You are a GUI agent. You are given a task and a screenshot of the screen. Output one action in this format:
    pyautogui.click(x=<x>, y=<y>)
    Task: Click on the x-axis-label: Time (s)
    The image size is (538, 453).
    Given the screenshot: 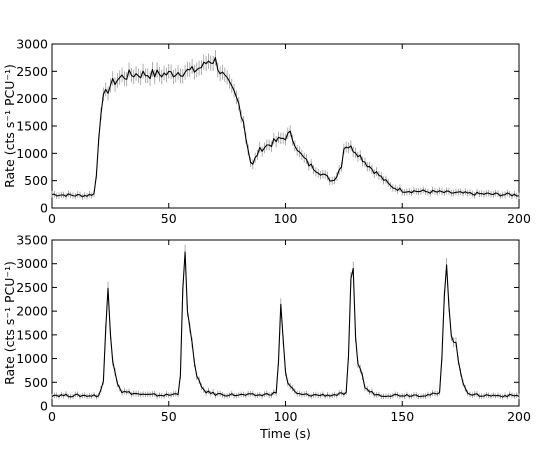 What is the action you would take?
    pyautogui.click(x=285, y=433)
    